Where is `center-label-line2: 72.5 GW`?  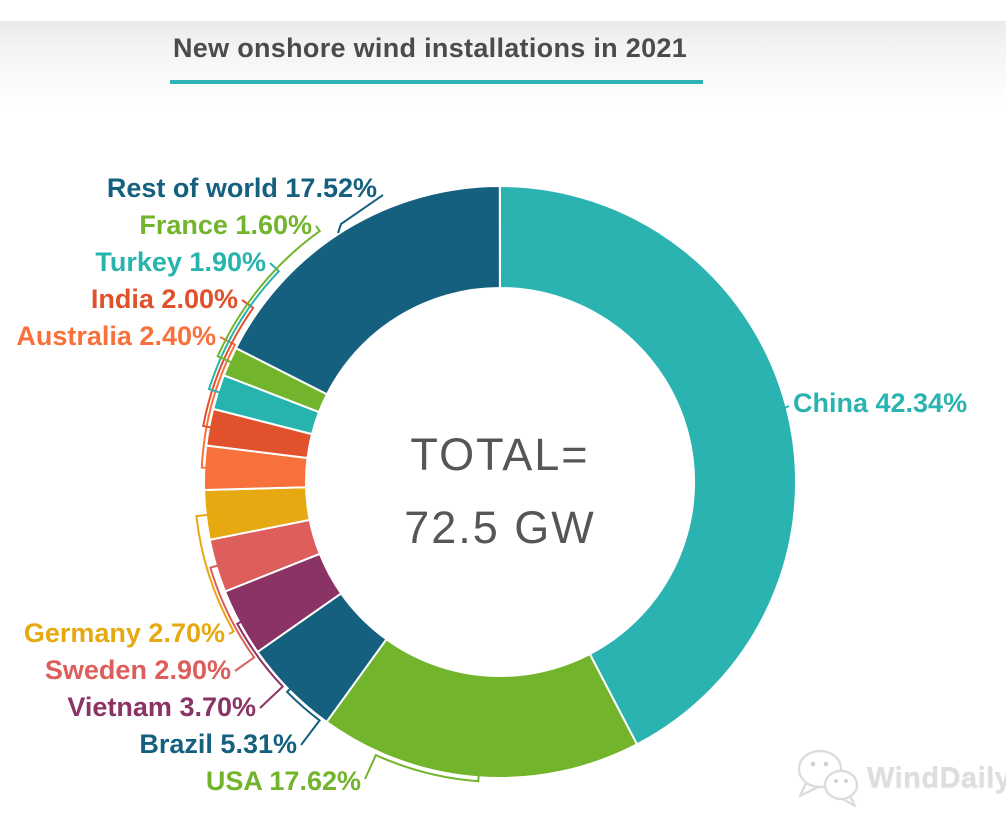
center-label-line2: 72.5 GW is located at coordinates (500, 527).